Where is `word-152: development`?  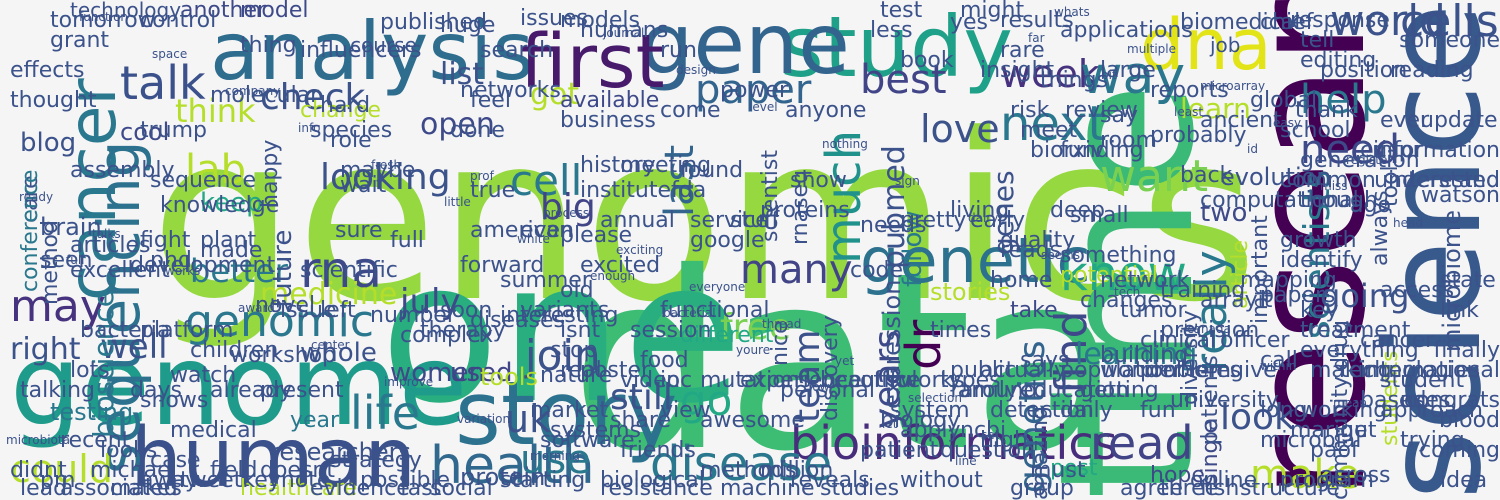
word-152: development is located at coordinates (203, 265).